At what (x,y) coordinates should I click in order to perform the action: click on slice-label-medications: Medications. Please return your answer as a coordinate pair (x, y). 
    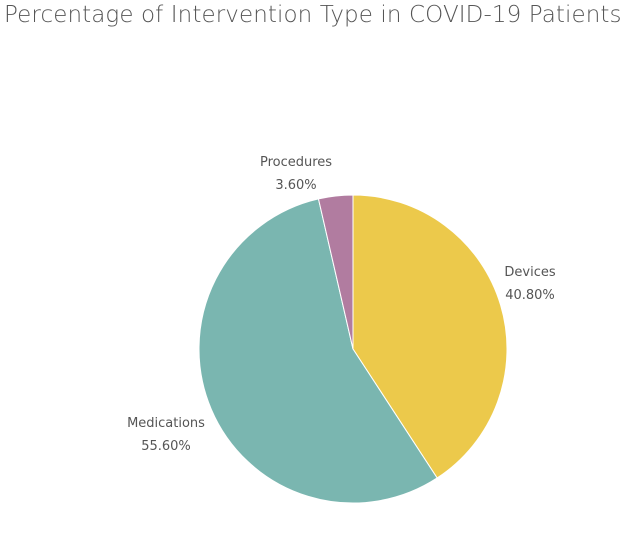
    Looking at the image, I should click on (166, 423).